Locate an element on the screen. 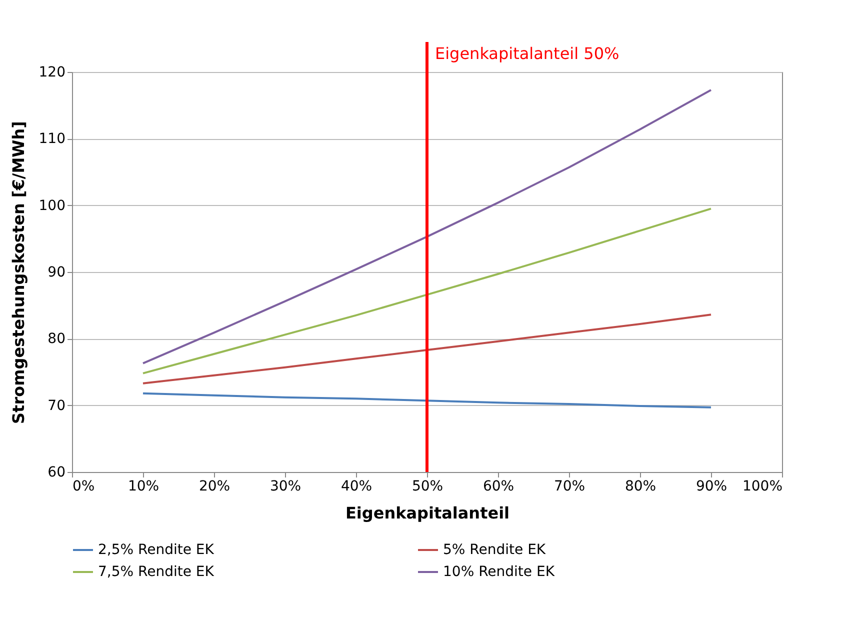 The image size is (865, 637). y-tick-label: 100 is located at coordinates (52, 206).